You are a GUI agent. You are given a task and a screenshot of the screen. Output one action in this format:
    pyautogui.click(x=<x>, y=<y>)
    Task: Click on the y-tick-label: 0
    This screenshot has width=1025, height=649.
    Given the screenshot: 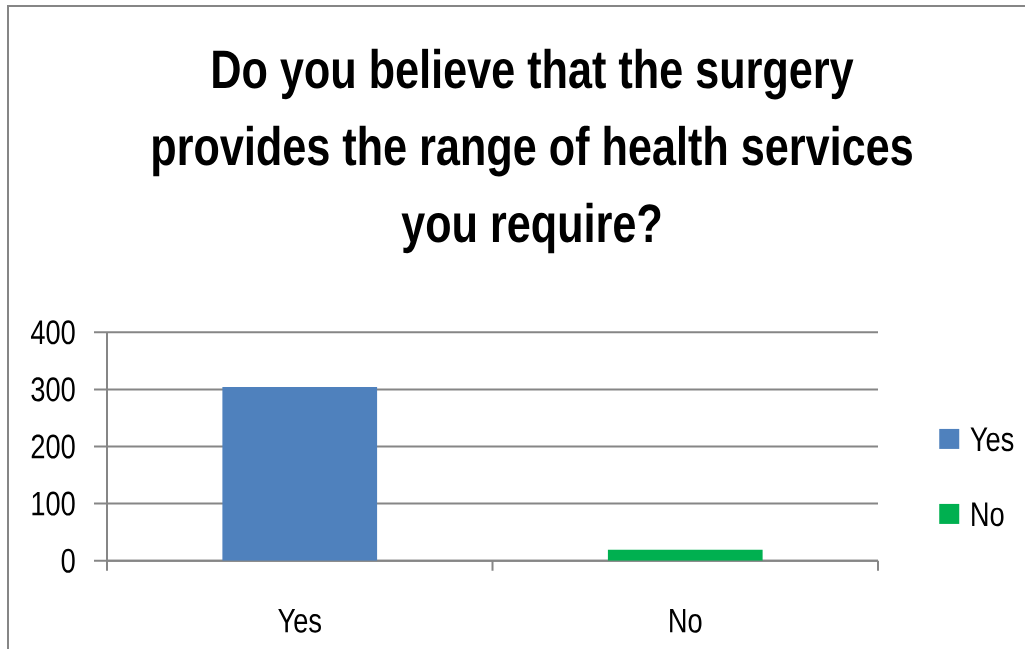 What is the action you would take?
    pyautogui.click(x=68, y=560)
    